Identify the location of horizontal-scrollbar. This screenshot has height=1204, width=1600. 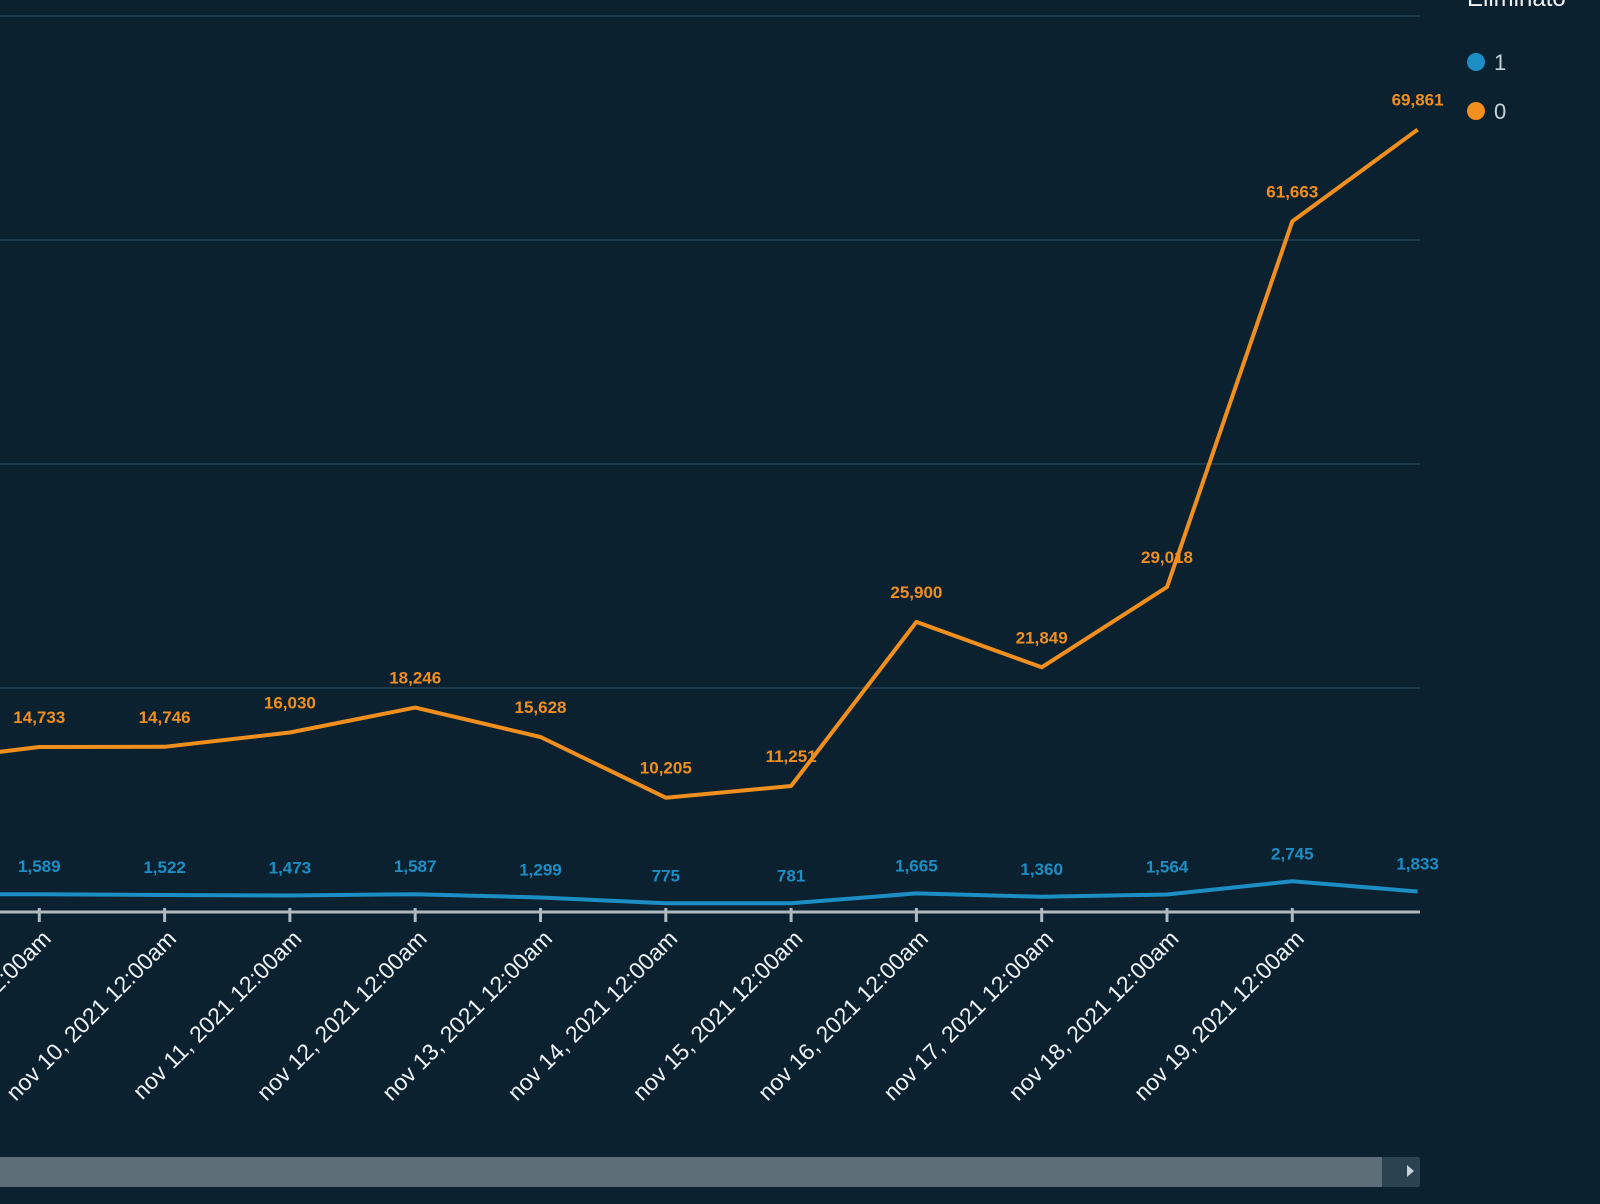
(710, 1172).